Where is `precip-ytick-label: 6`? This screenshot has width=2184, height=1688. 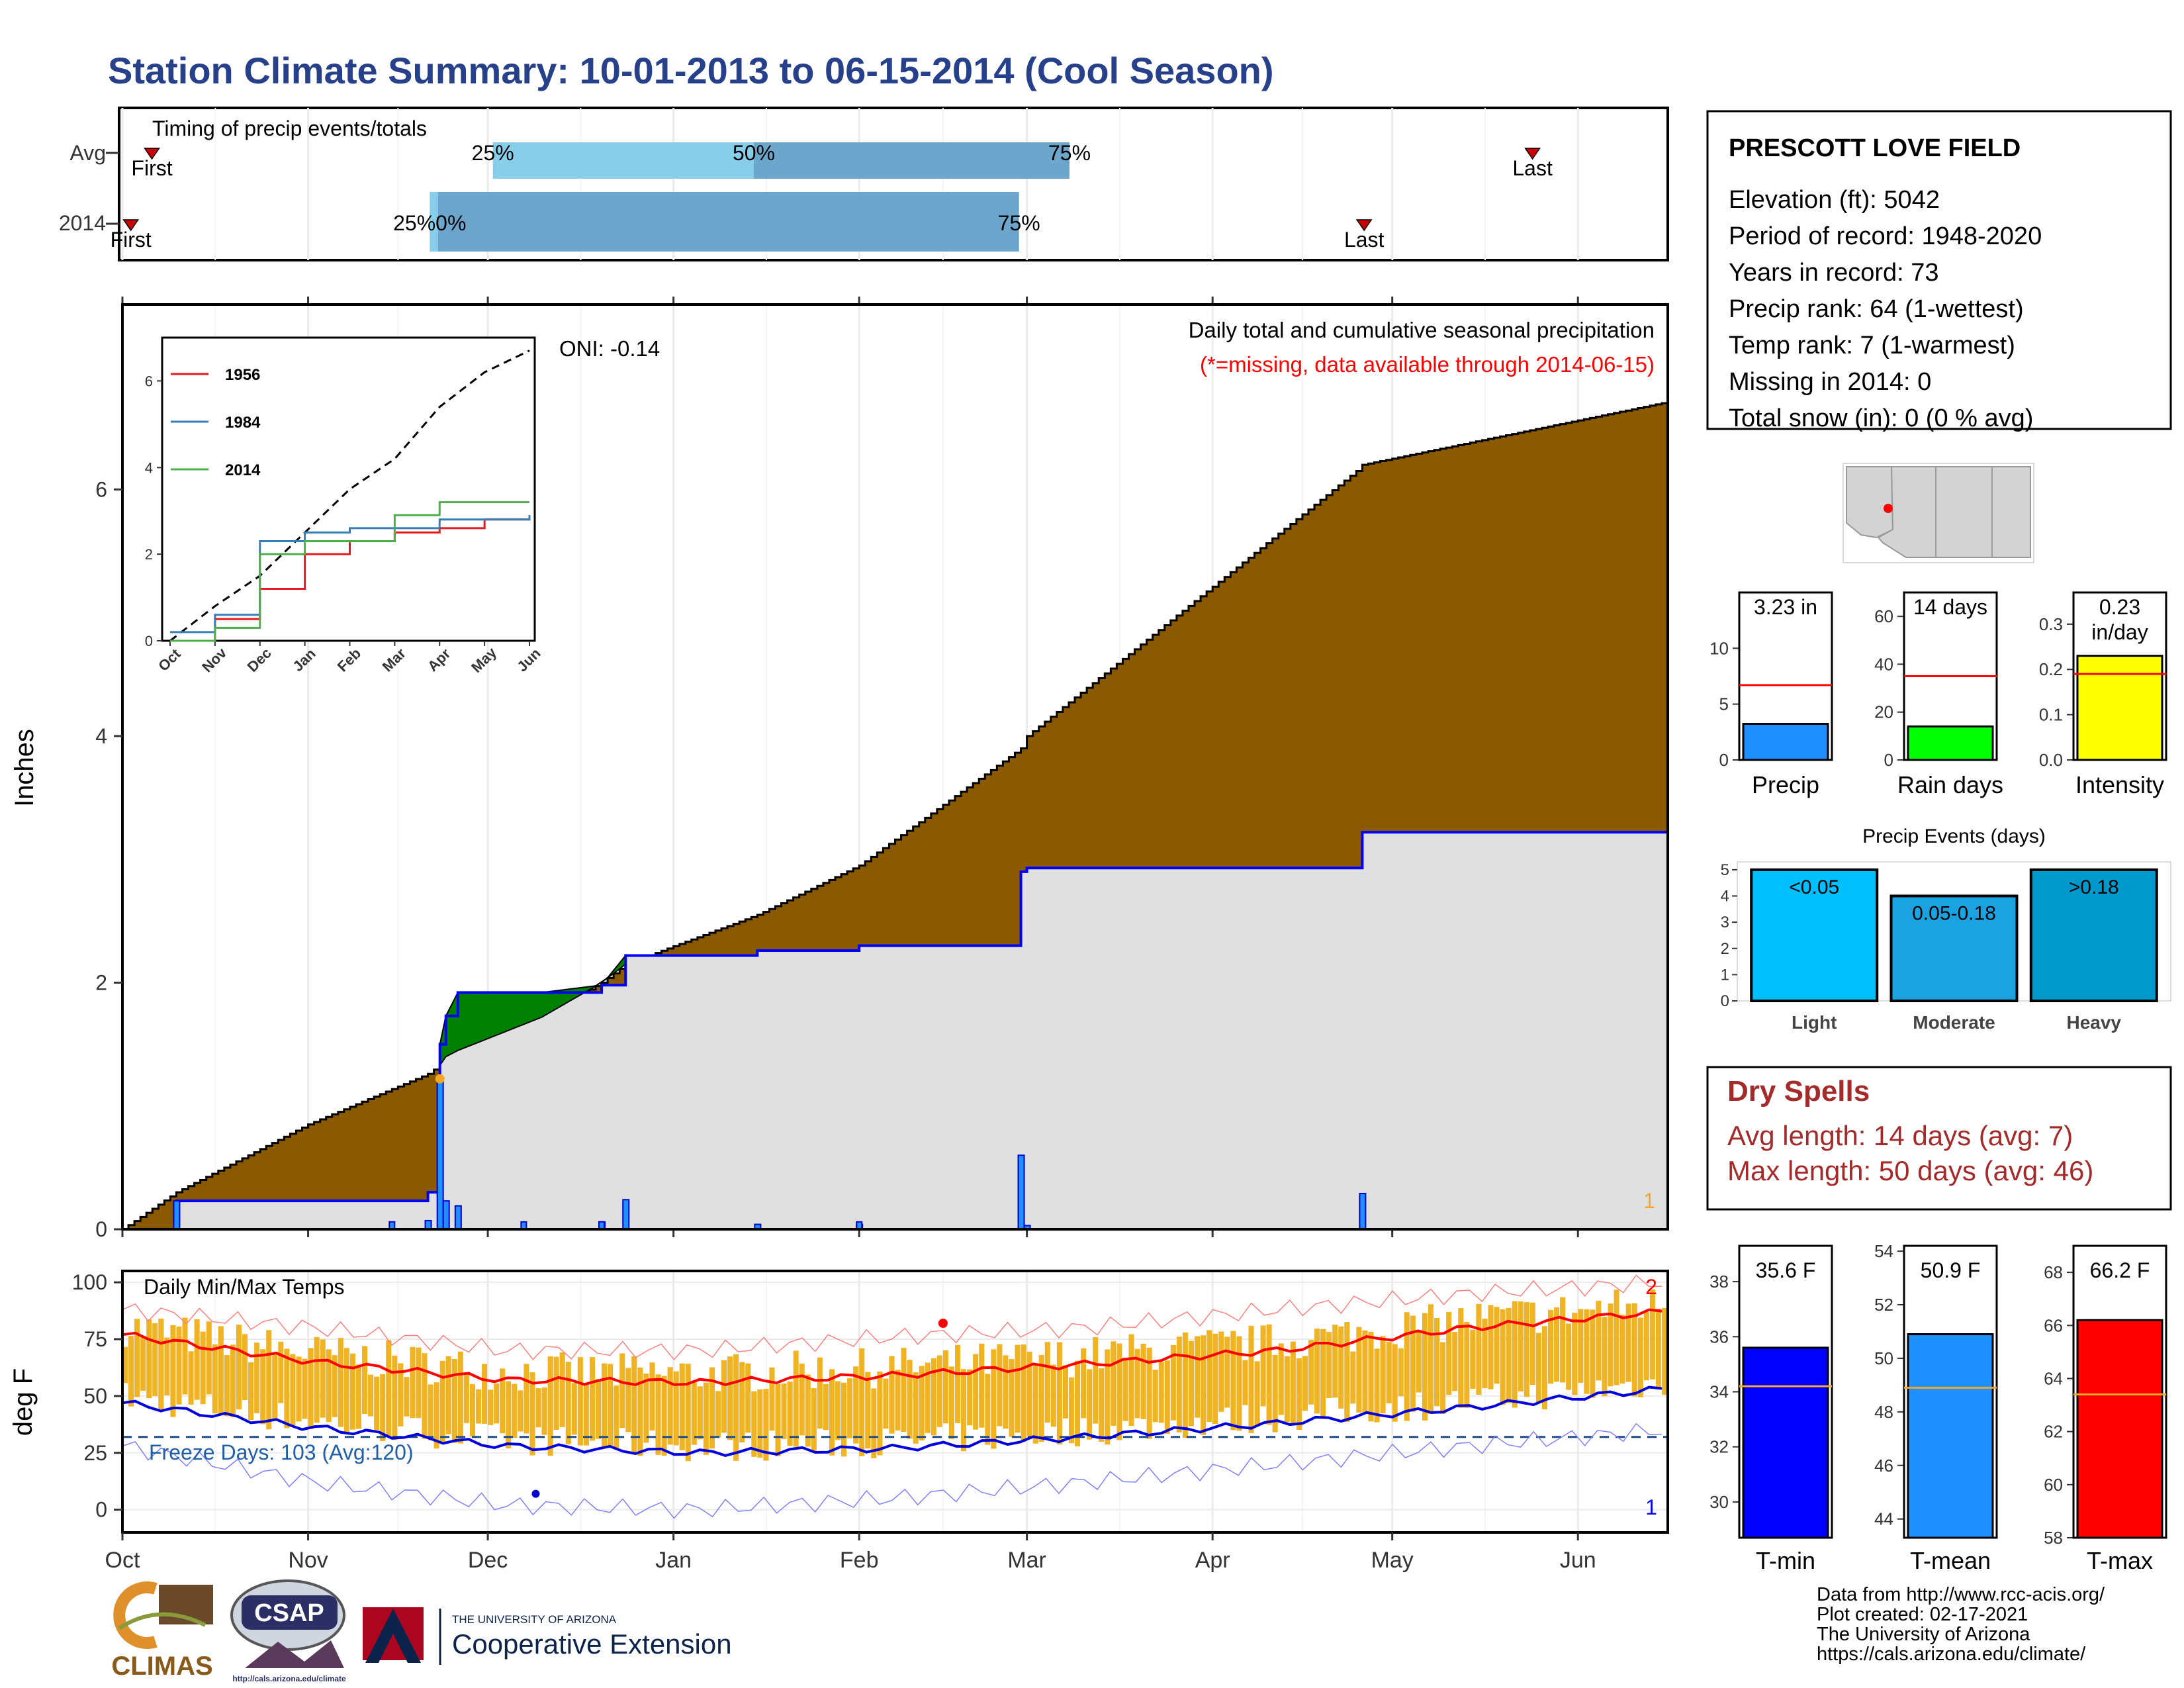
precip-ytick-label: 6 is located at coordinates (101, 489).